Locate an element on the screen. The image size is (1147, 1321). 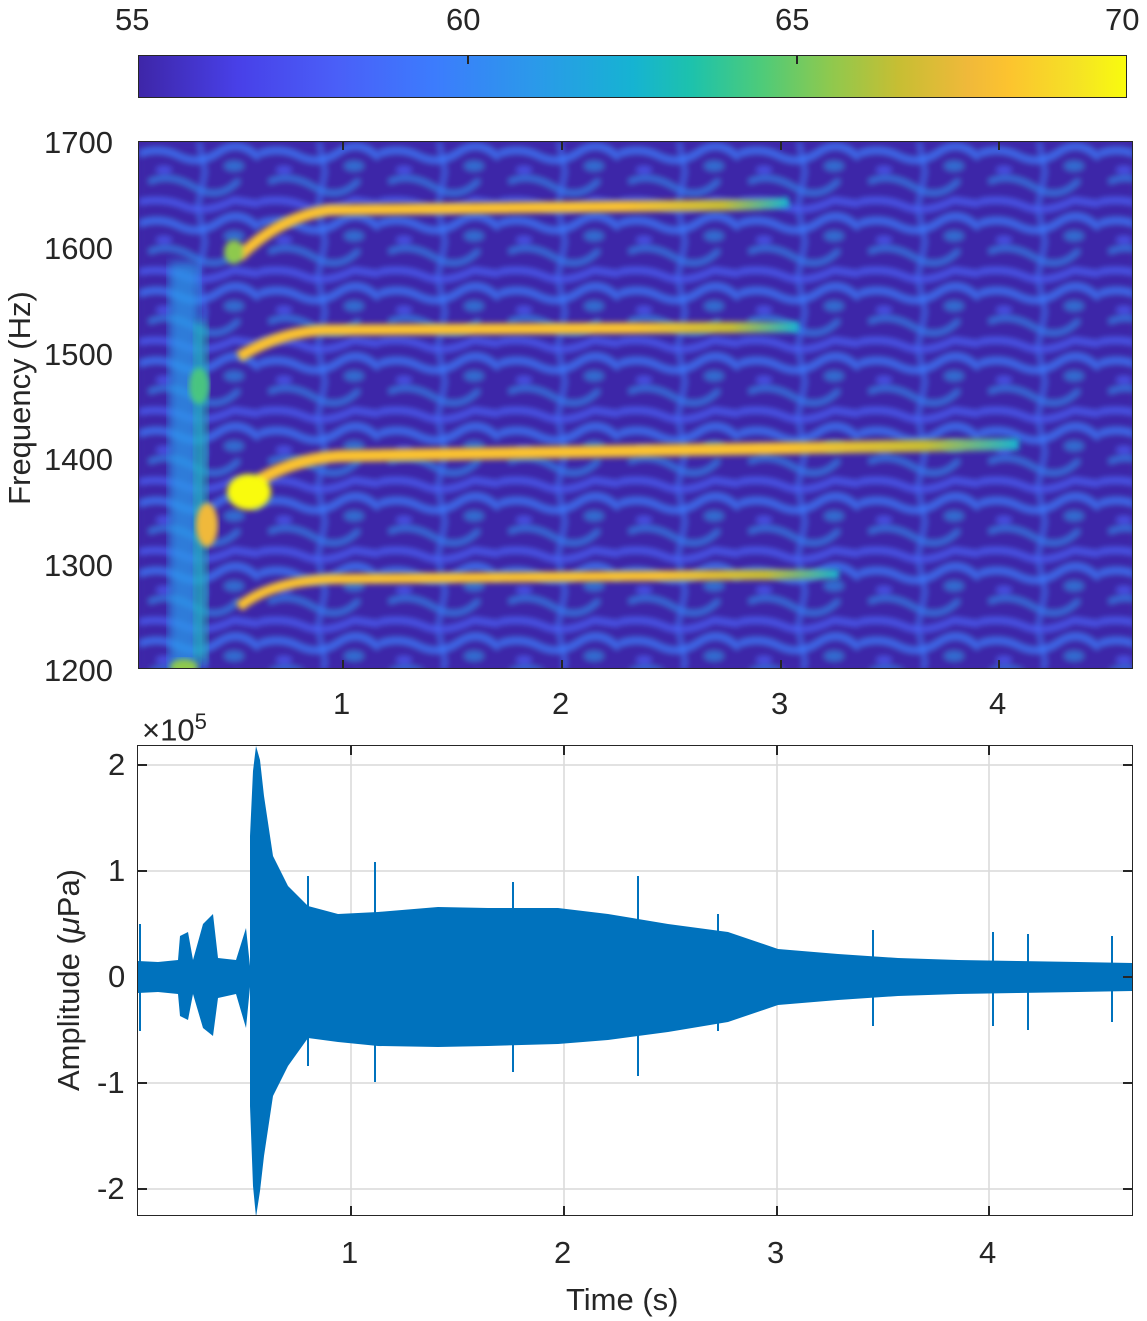
y-tick-label: 1300 is located at coordinates (78, 565).